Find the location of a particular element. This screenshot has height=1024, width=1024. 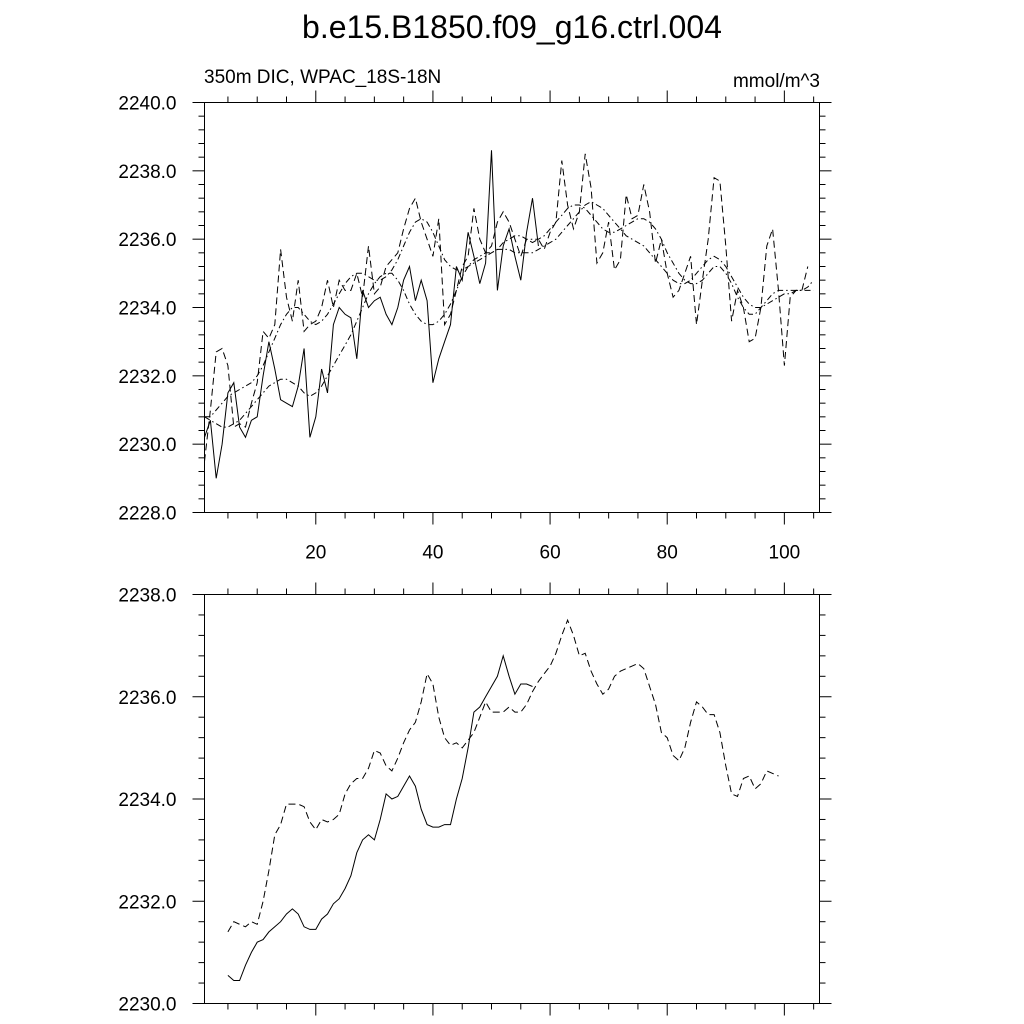

bottom-tick-labels: 2230.0 2232.0 2234.0 2236.0 2238.0 is located at coordinates (147, 801).